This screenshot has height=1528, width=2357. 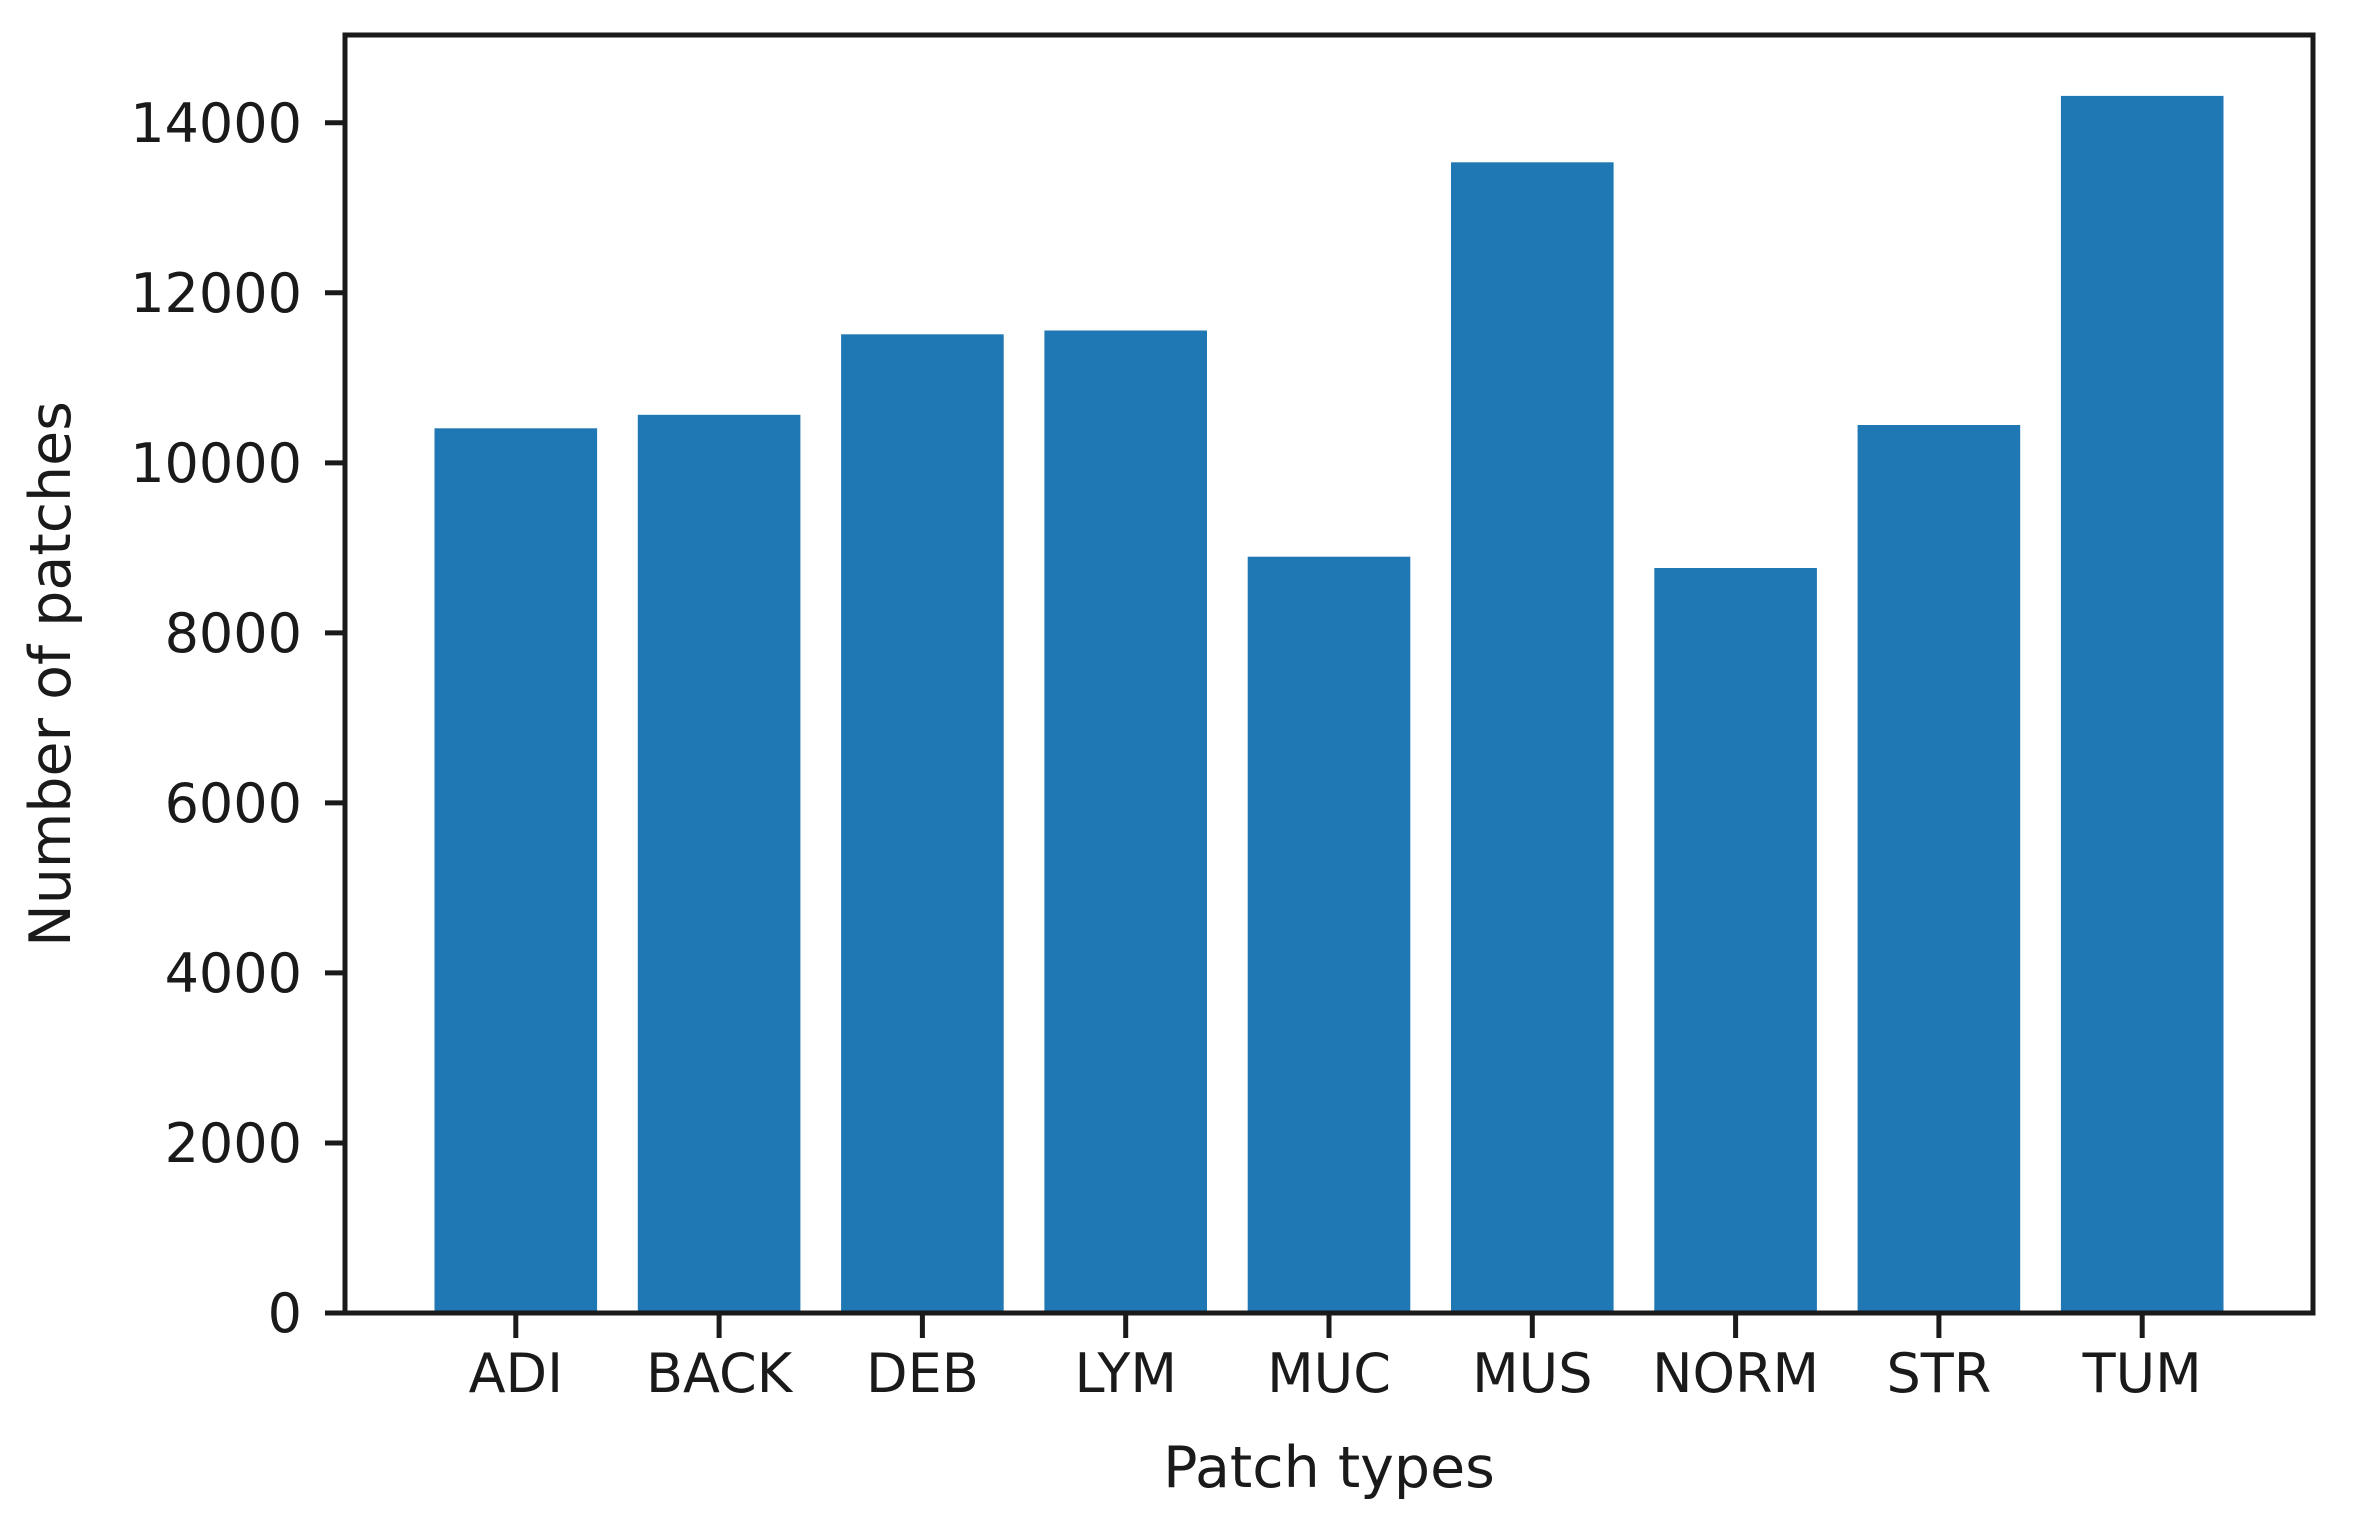 What do you see at coordinates (233, 1143) in the screenshot?
I see `y-tick-label: 2000` at bounding box center [233, 1143].